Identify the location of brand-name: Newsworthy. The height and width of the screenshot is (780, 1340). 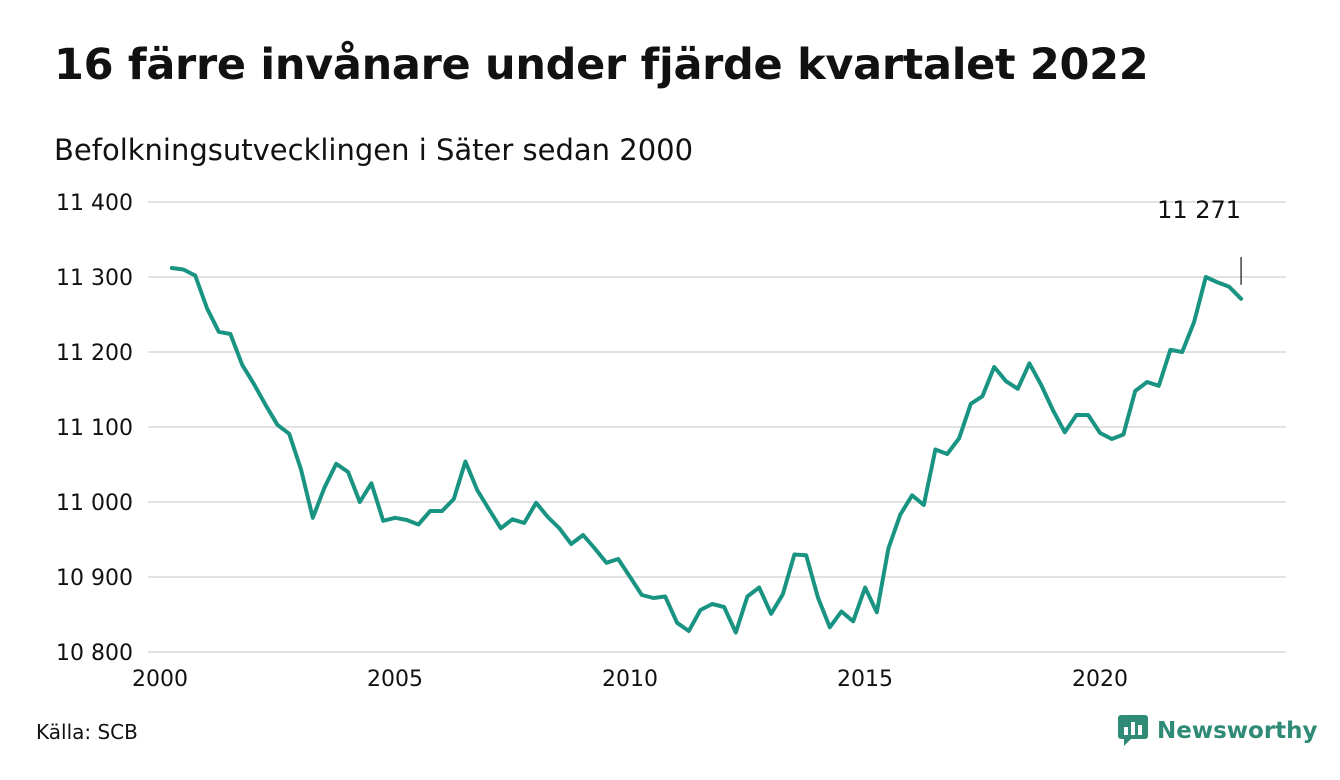
(1237, 731).